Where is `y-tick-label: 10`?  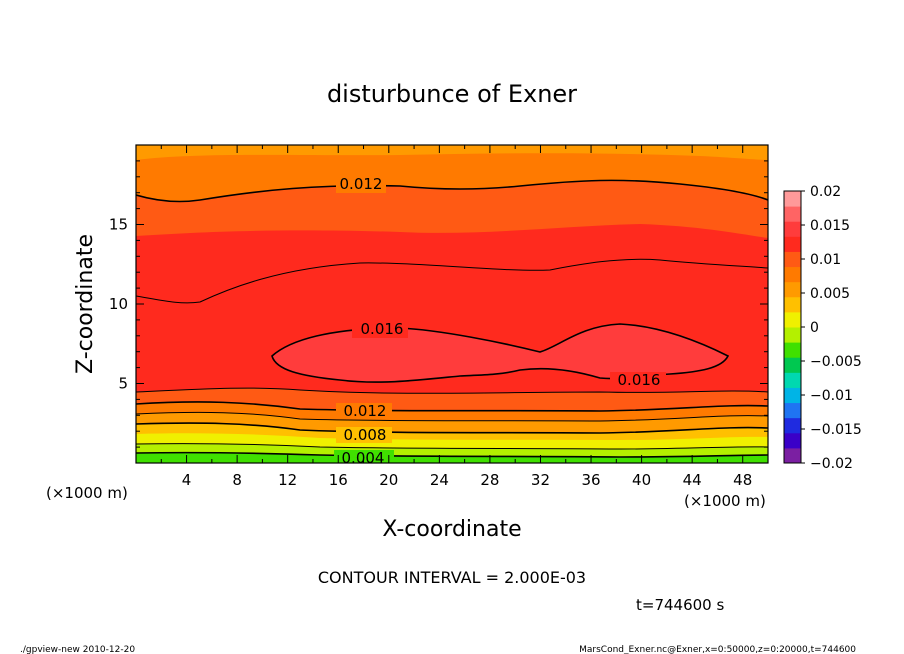 y-tick-label: 10 is located at coordinates (118, 304).